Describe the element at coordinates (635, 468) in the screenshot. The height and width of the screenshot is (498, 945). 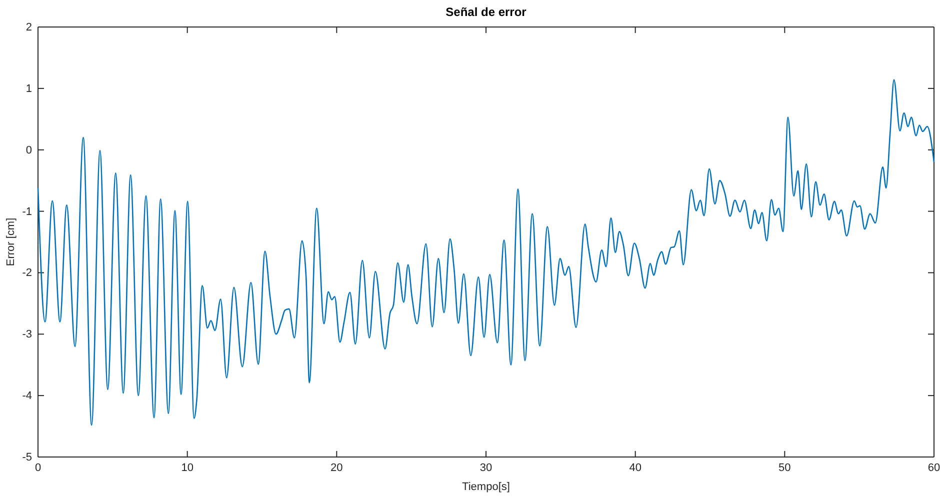
I see `x-tick-label: 40` at that location.